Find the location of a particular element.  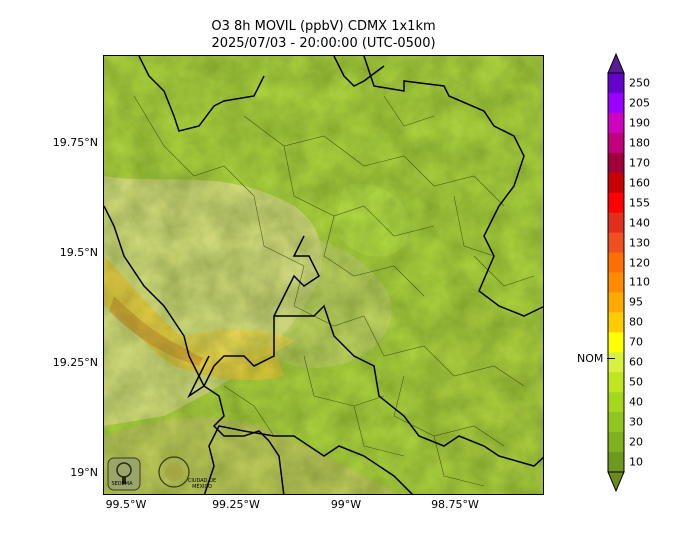

lat-label: 19.25°N is located at coordinates (75, 362).